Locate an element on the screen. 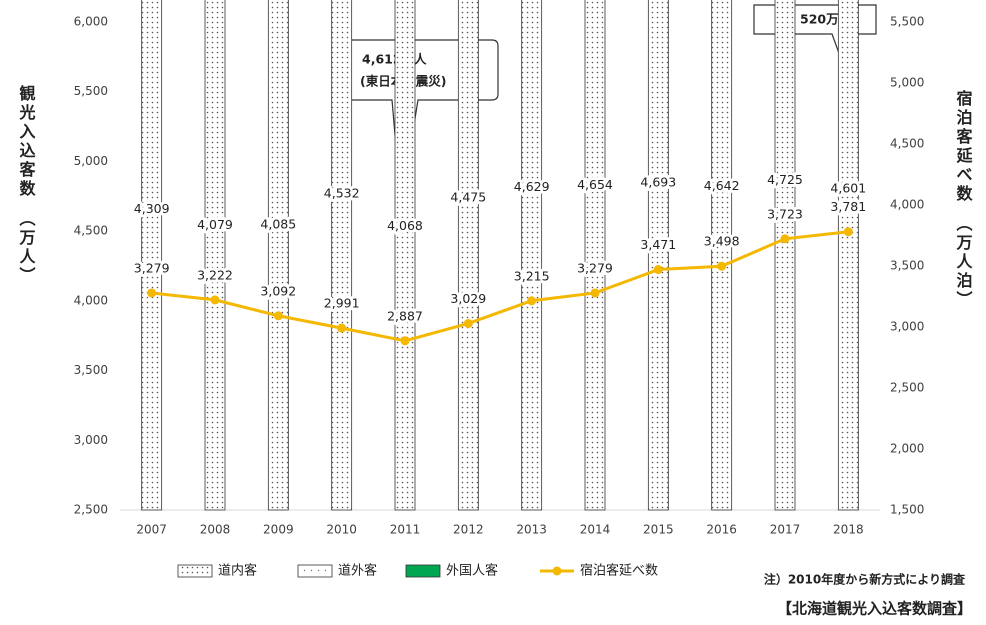 This screenshot has height=625, width=986. bar-label: 4,693 is located at coordinates (658, 181).